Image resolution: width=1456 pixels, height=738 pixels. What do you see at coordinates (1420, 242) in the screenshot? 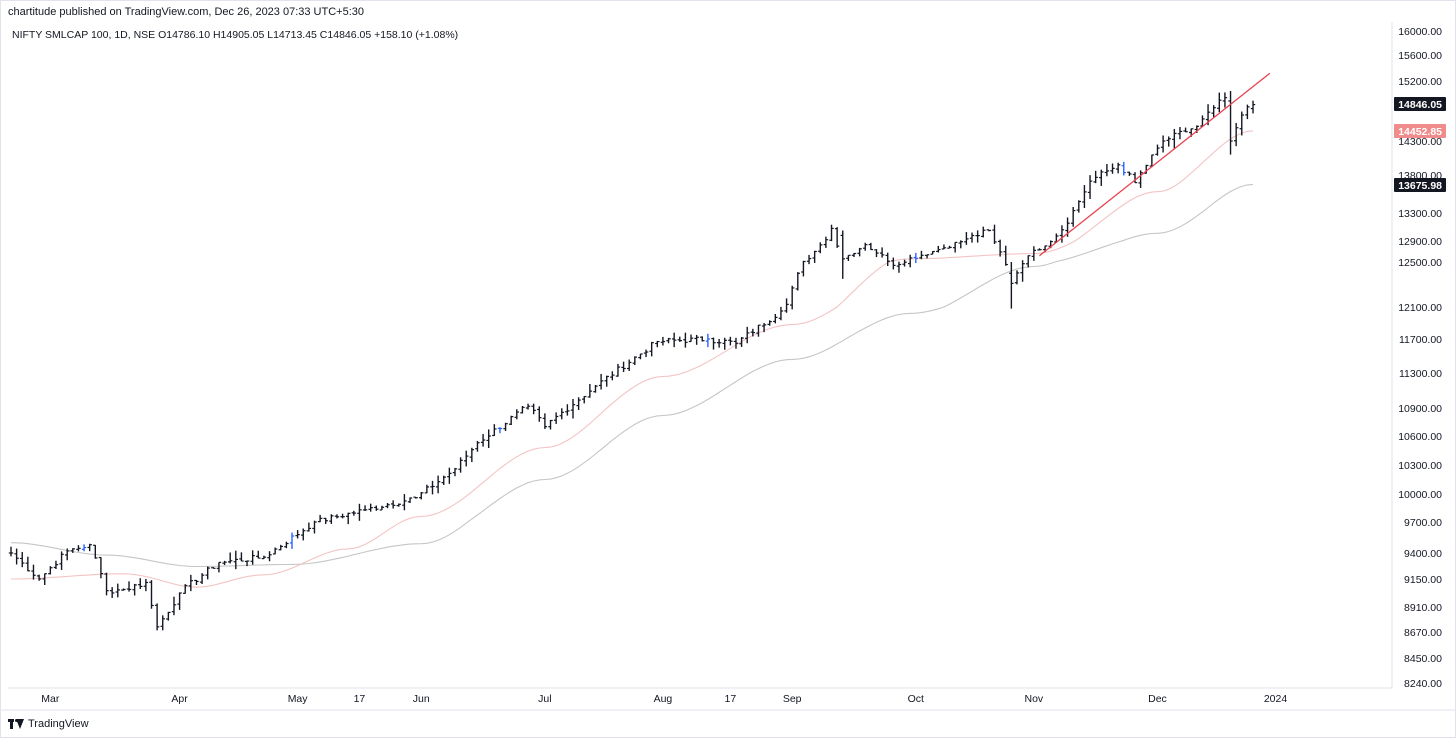
I see `y-tick-label: 12900.00` at bounding box center [1420, 242].